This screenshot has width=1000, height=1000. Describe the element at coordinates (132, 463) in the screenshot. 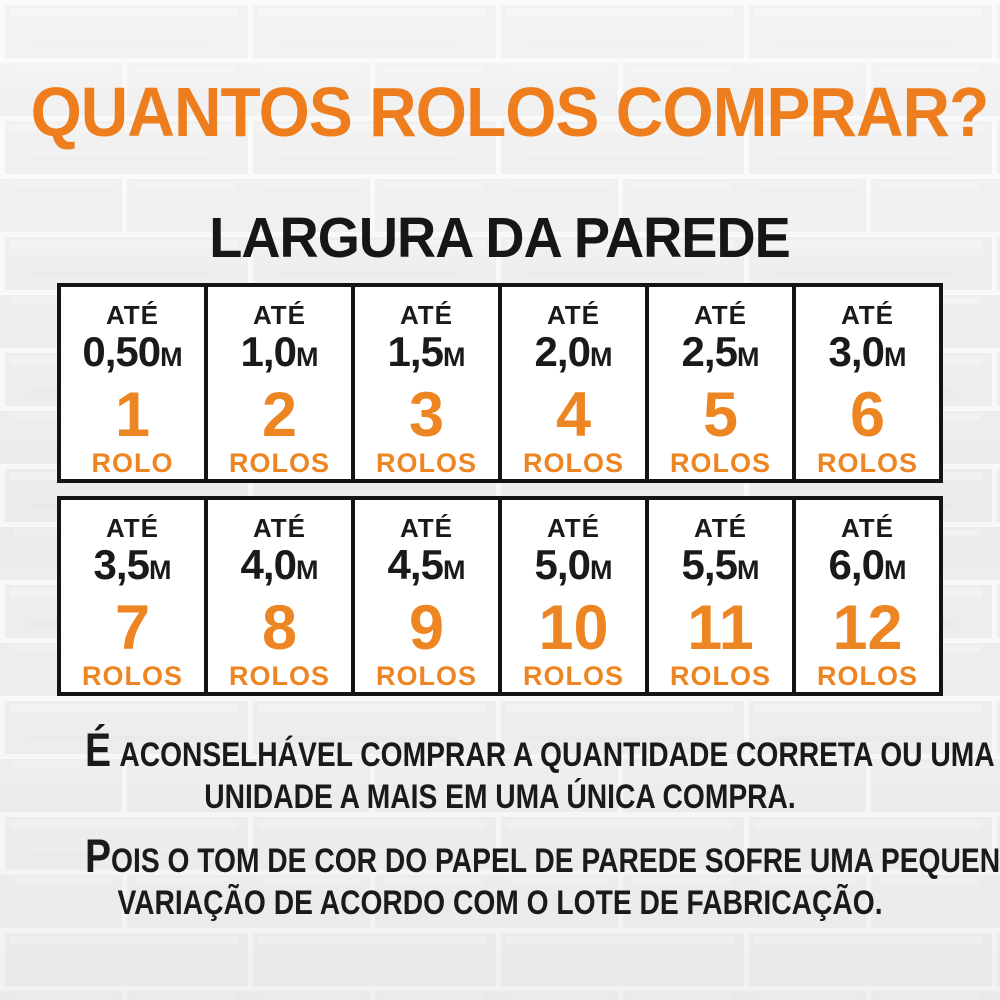

I see `cell-roll-label: ROLO` at that location.